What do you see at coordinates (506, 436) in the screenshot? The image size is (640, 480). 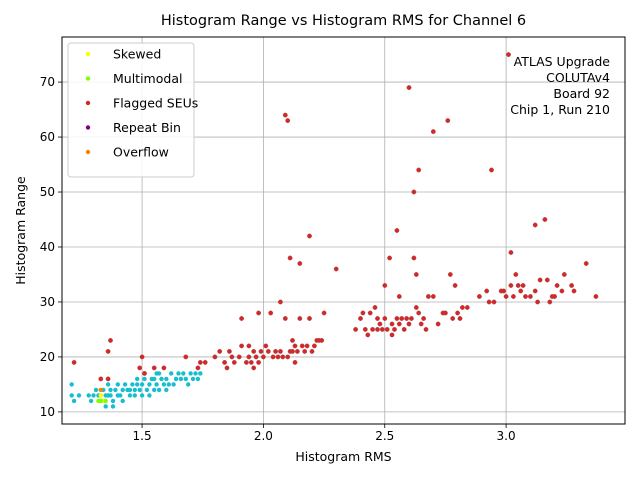 I see `x-tick-label: 3.0` at bounding box center [506, 436].